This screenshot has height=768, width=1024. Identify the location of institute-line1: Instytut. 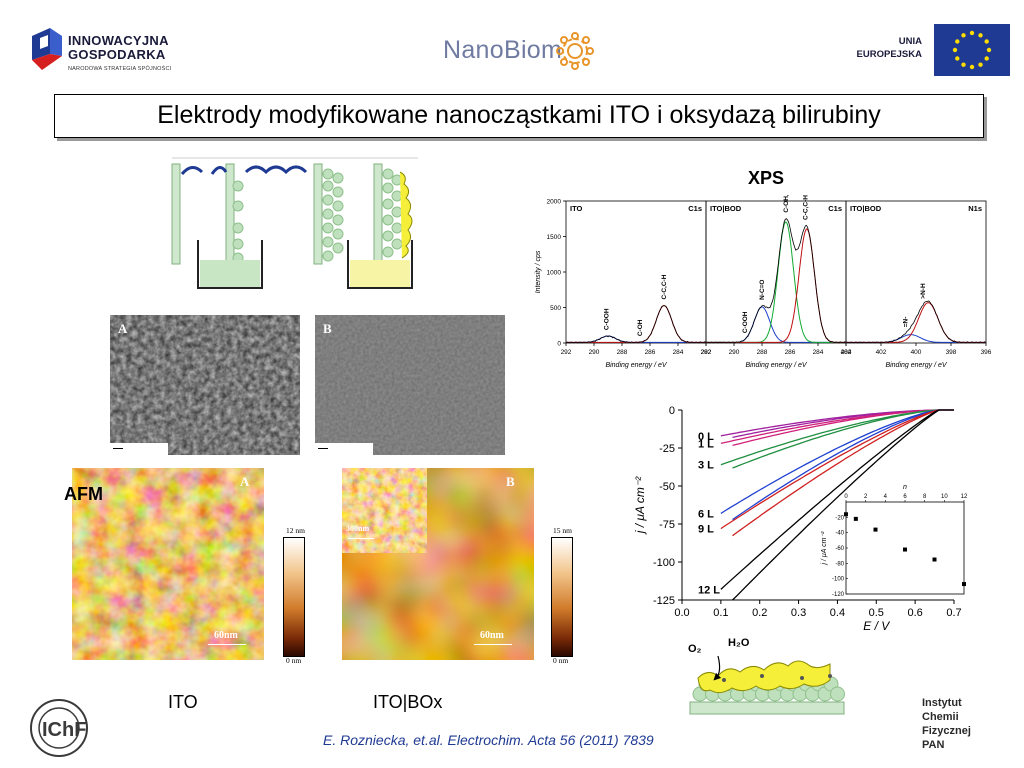
(942, 703).